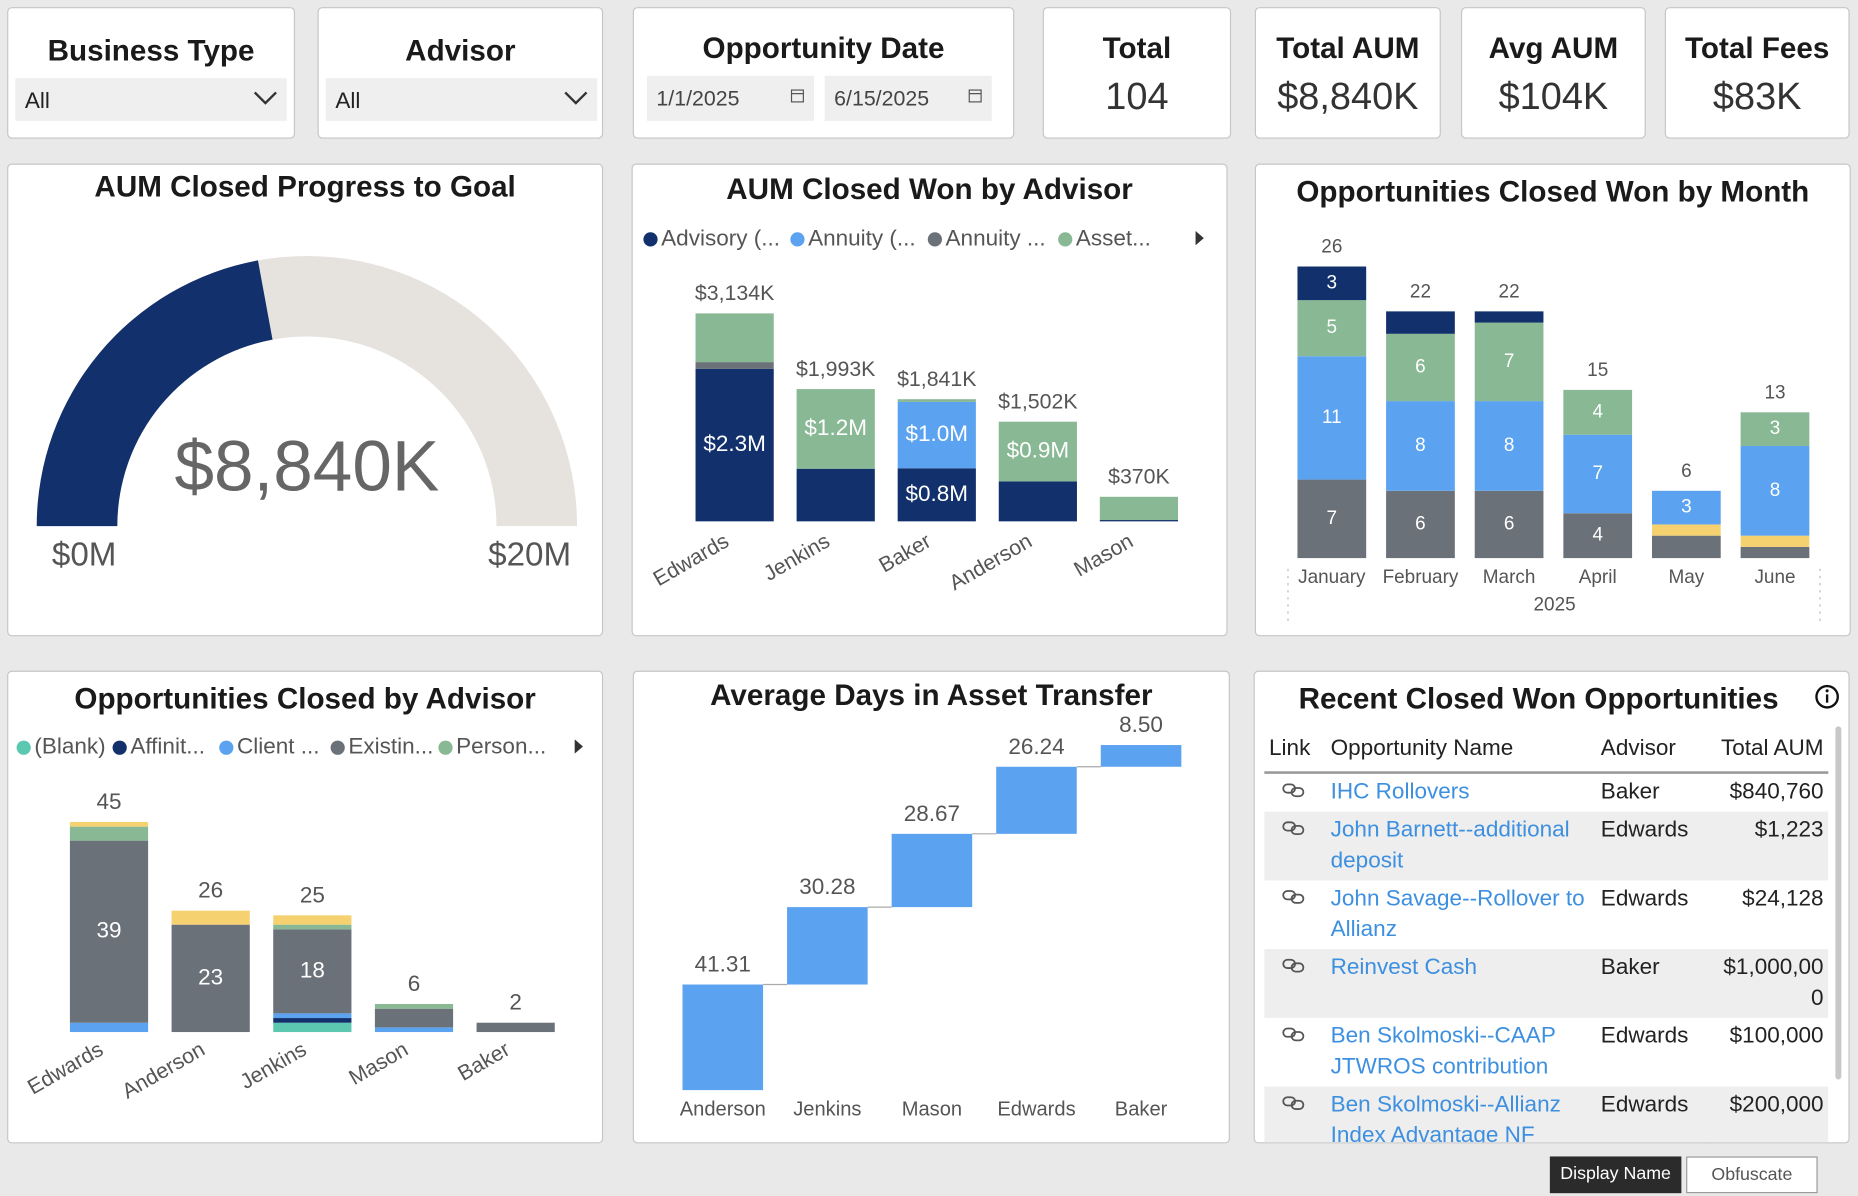 The height and width of the screenshot is (1196, 1858). I want to click on chart-panel: AUM Closed Won by Advisor, so click(929, 400).